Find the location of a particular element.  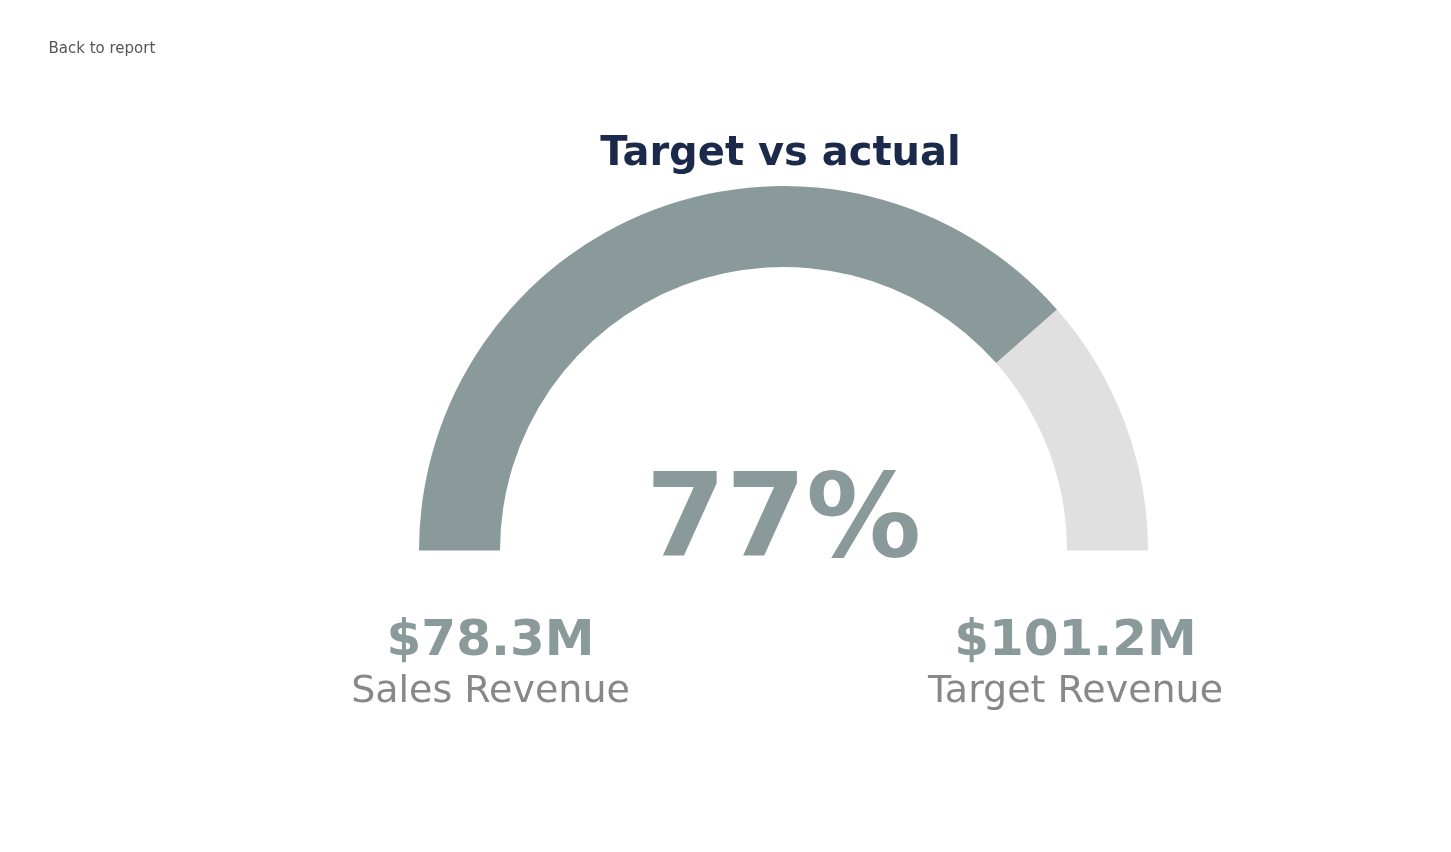

text: $101.2M is located at coordinates (1075, 637).